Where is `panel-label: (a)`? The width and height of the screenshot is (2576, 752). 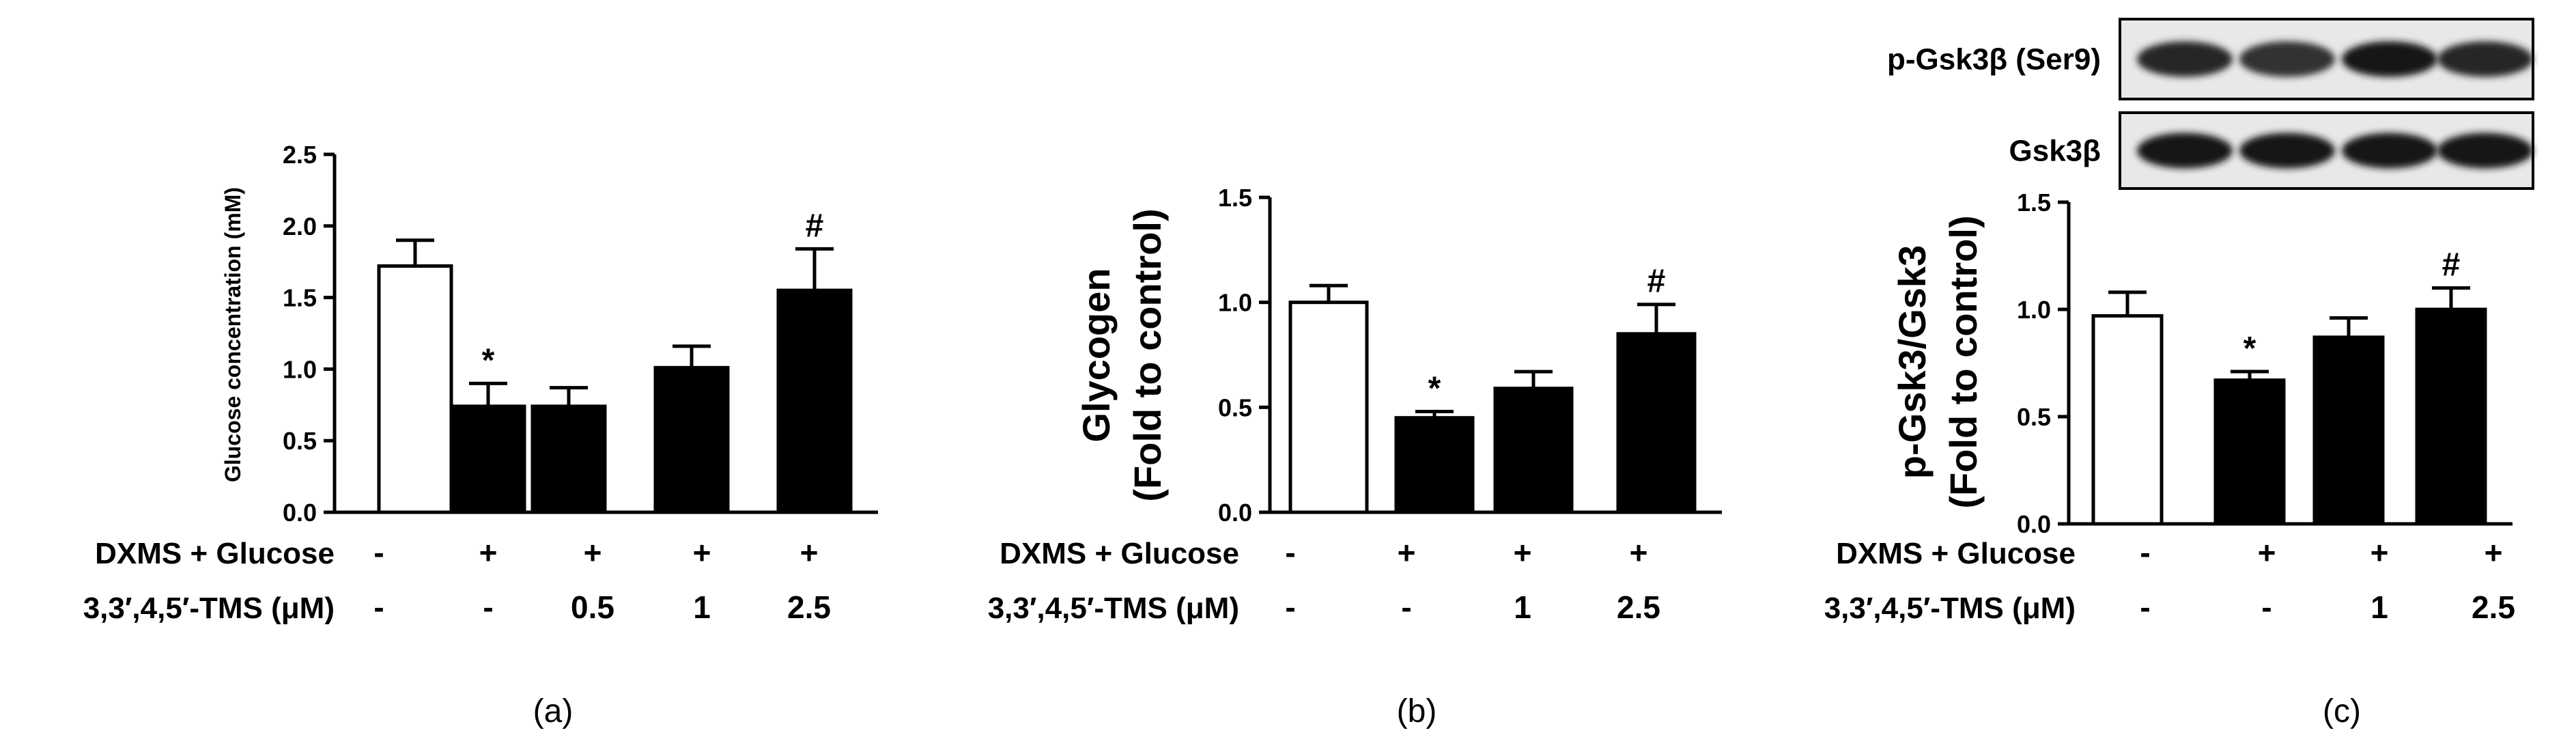 panel-label: (a) is located at coordinates (553, 711).